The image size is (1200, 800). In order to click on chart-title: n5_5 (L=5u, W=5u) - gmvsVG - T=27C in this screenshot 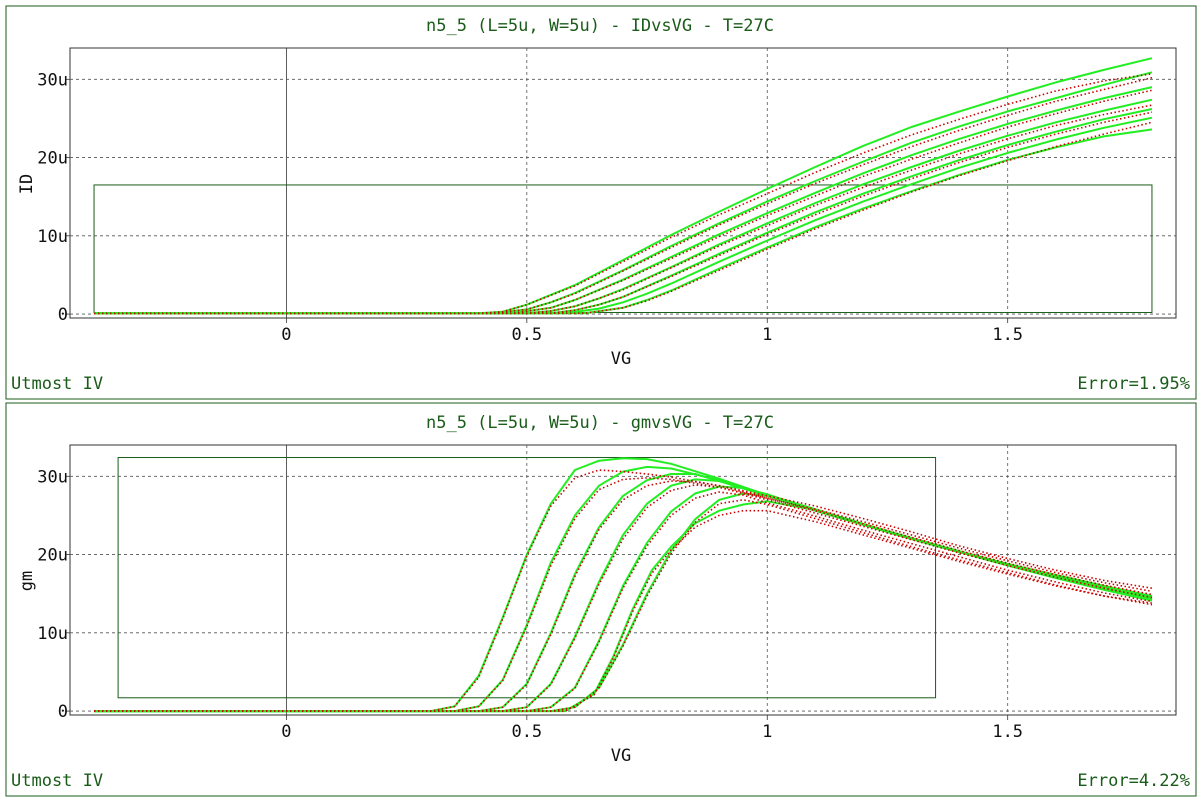, I will do `click(600, 423)`.